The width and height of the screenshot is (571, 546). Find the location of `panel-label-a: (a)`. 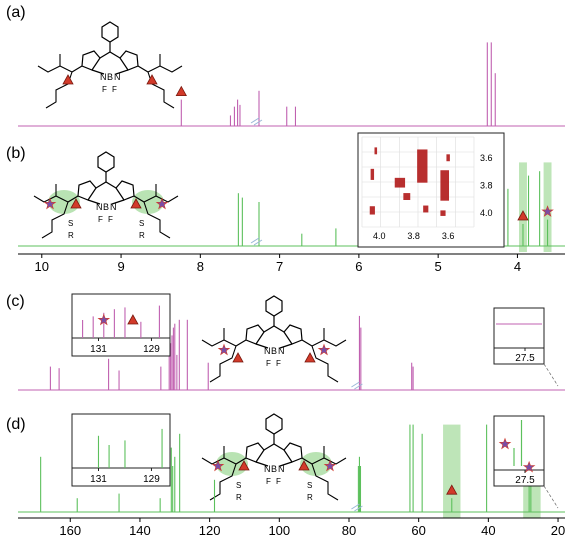

panel-label-a: (a) is located at coordinates (16, 12).